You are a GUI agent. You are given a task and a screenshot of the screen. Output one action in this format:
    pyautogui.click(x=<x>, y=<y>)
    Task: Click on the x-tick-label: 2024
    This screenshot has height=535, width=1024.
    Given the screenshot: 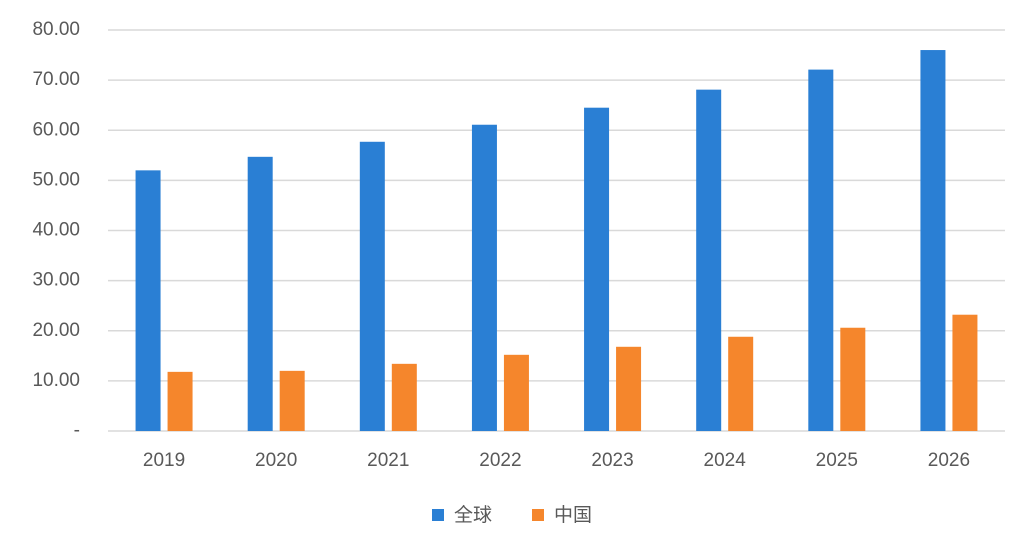 What is the action you would take?
    pyautogui.click(x=725, y=460)
    